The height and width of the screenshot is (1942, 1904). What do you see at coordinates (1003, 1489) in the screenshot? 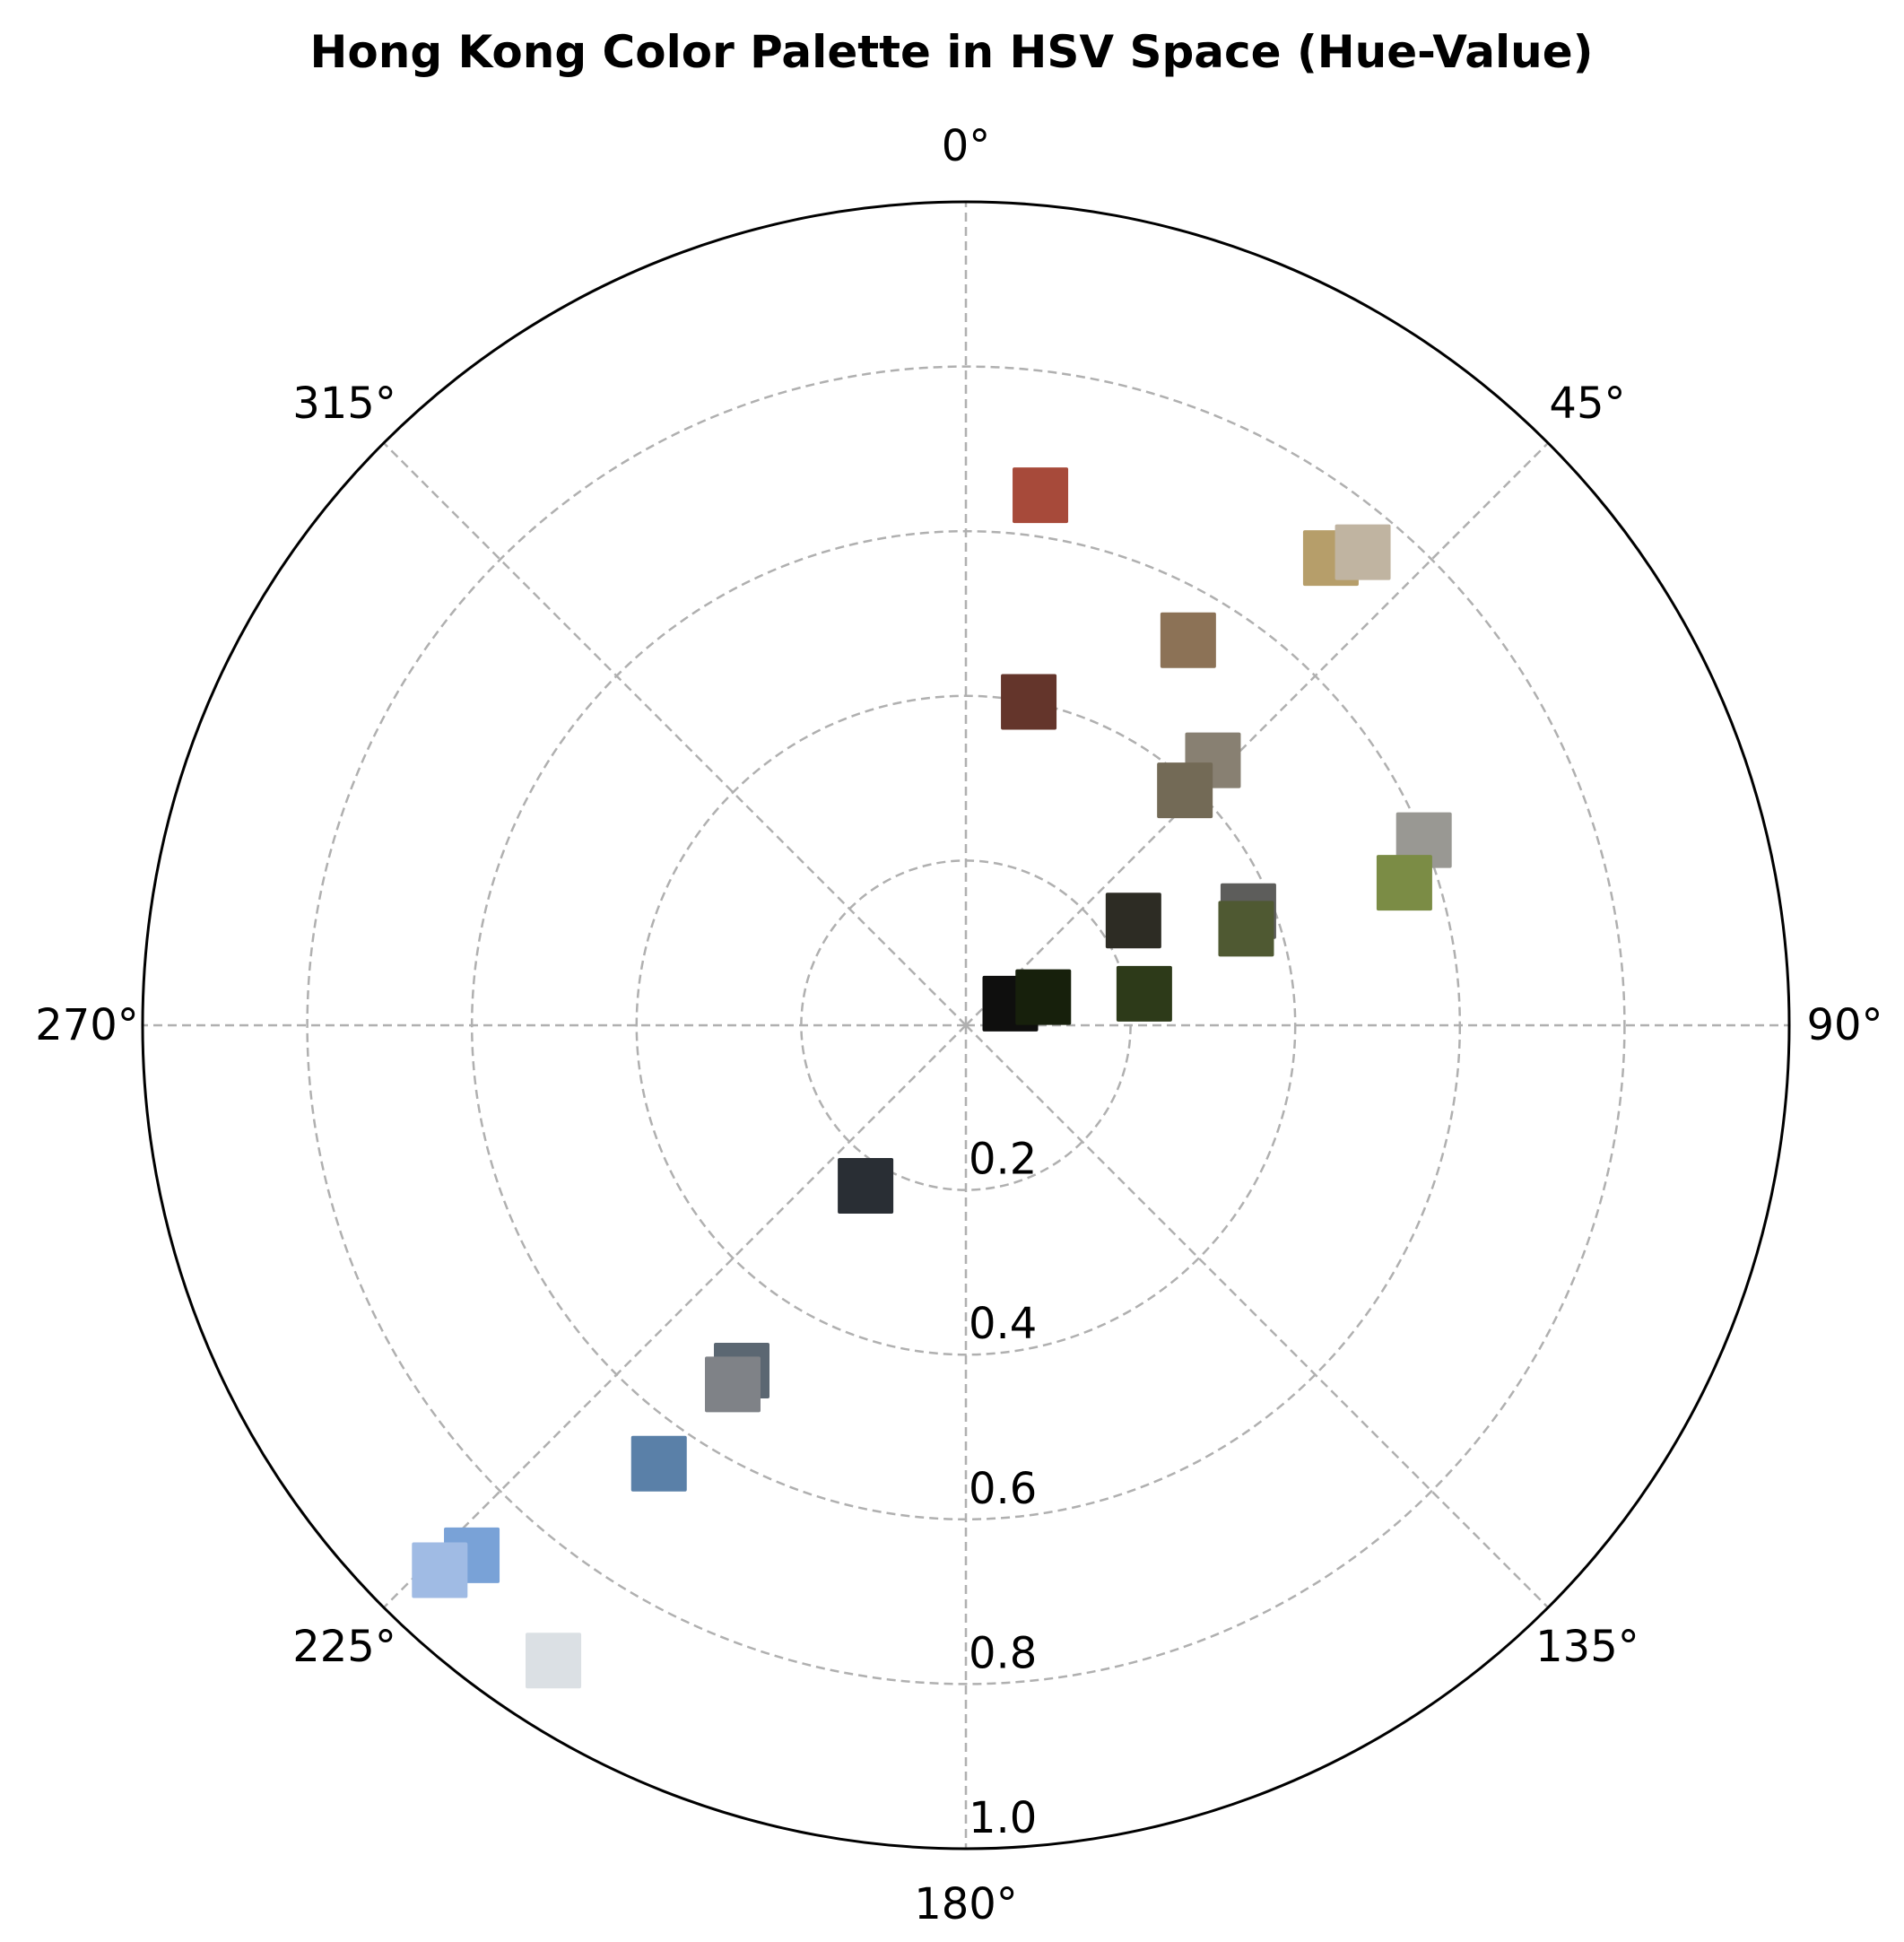
I see `r-tick-label: 0.6` at bounding box center [1003, 1489].